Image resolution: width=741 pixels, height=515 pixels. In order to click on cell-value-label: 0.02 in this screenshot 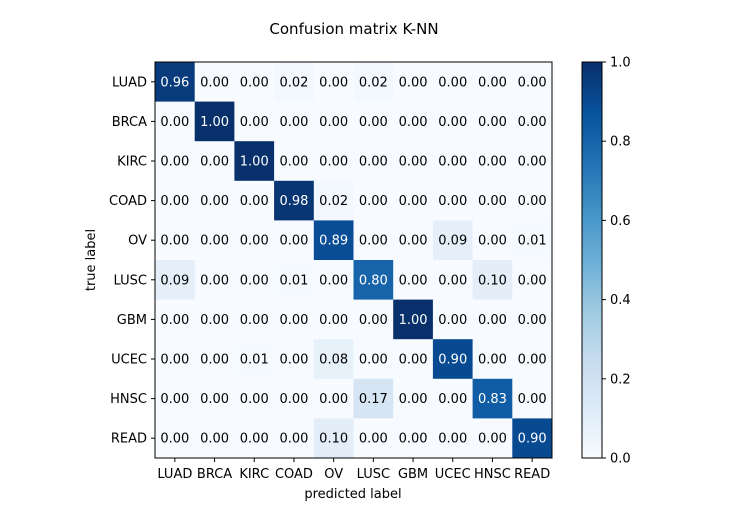, I will do `click(333, 201)`.